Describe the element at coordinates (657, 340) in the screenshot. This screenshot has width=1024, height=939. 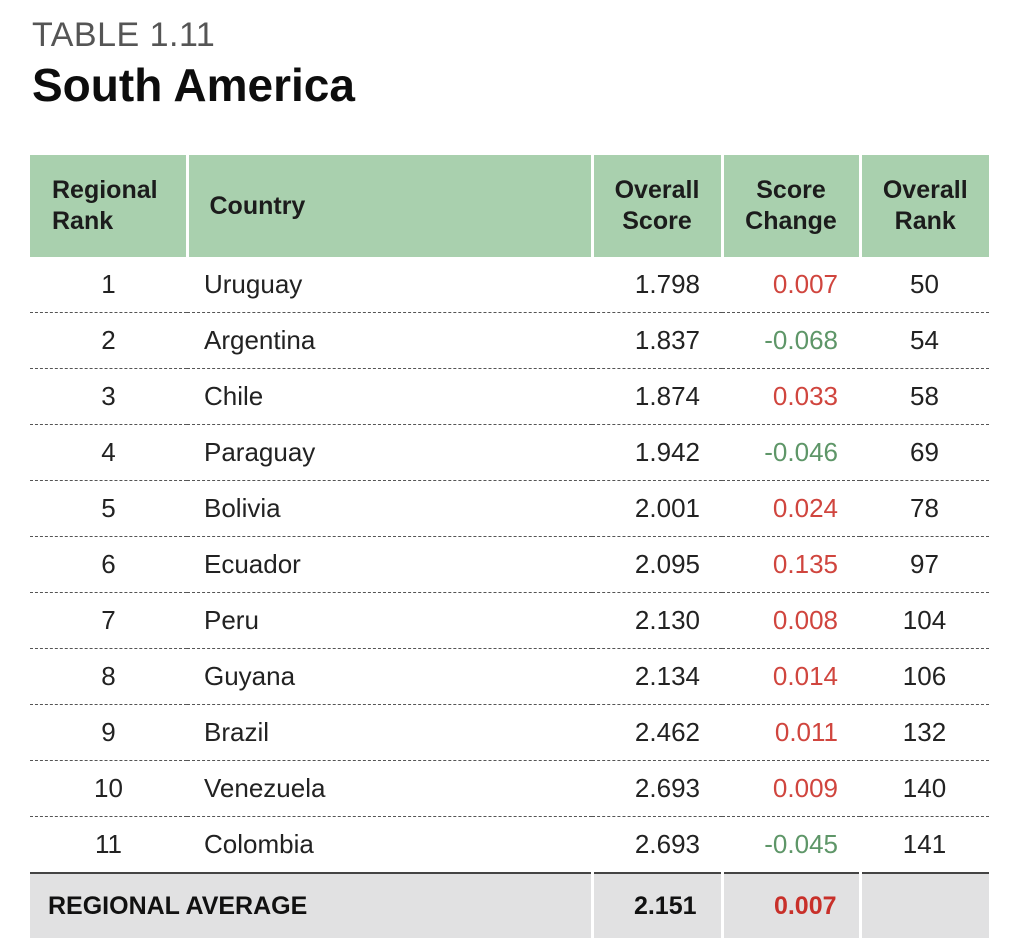
I see `overall-score-cell: 1.837` at that location.